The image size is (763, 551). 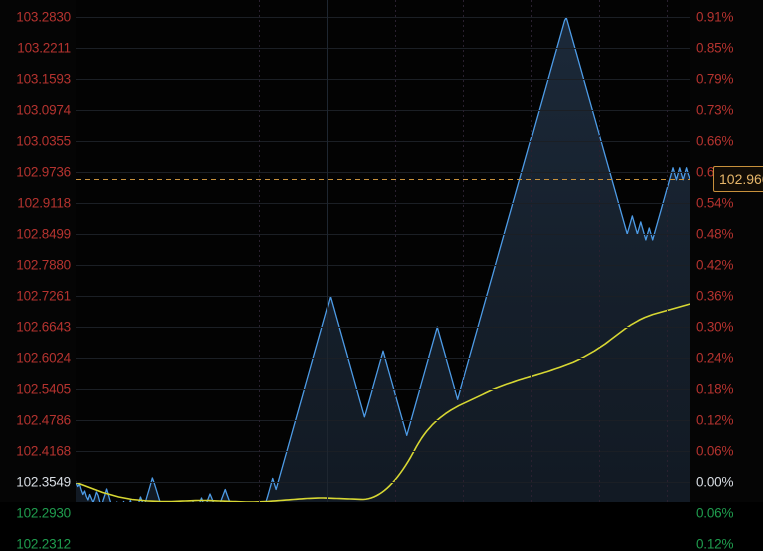 What do you see at coordinates (43, 296) in the screenshot?
I see `axis-tick-label: 102.7261` at bounding box center [43, 296].